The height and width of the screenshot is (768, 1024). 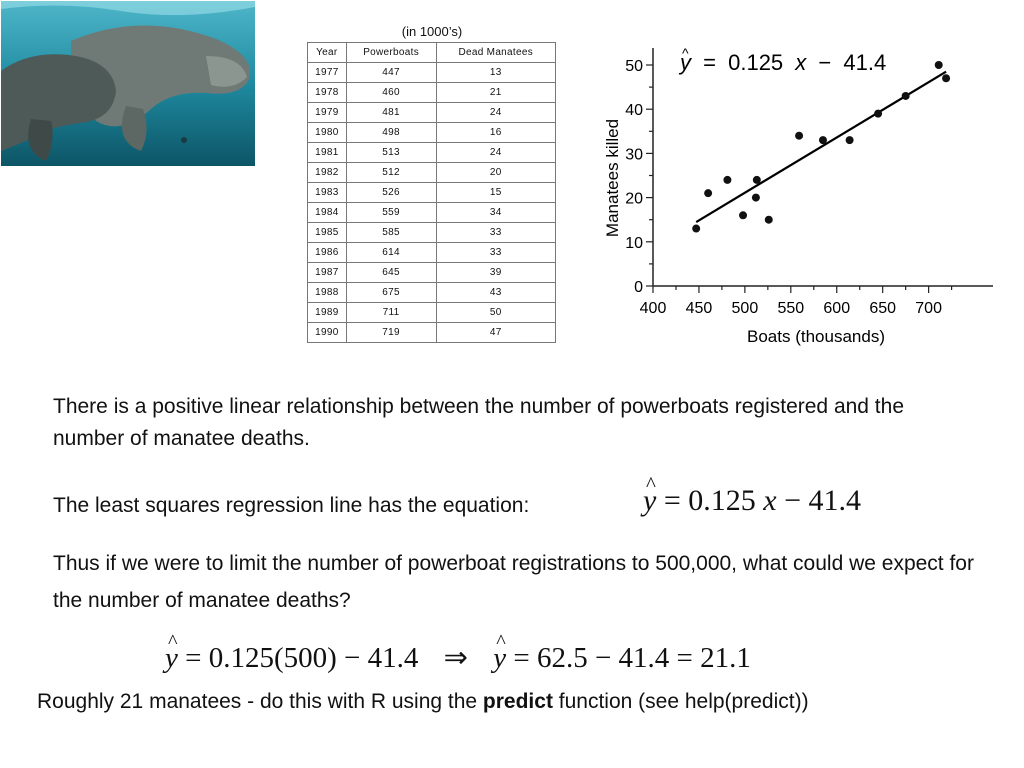 What do you see at coordinates (327, 52) in the screenshot?
I see `table-header: Year` at bounding box center [327, 52].